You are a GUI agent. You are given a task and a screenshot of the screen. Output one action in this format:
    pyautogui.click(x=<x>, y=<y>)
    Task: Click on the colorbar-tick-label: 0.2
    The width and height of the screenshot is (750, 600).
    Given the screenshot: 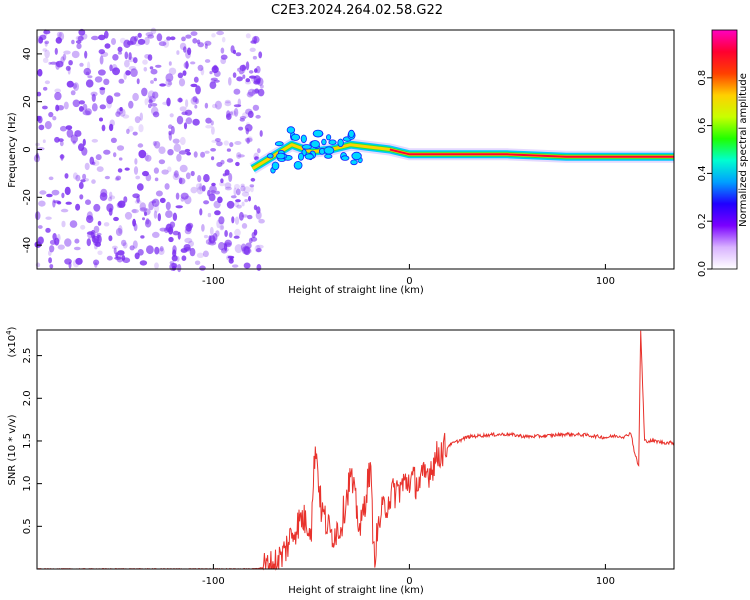 What is the action you would take?
    pyautogui.click(x=702, y=221)
    